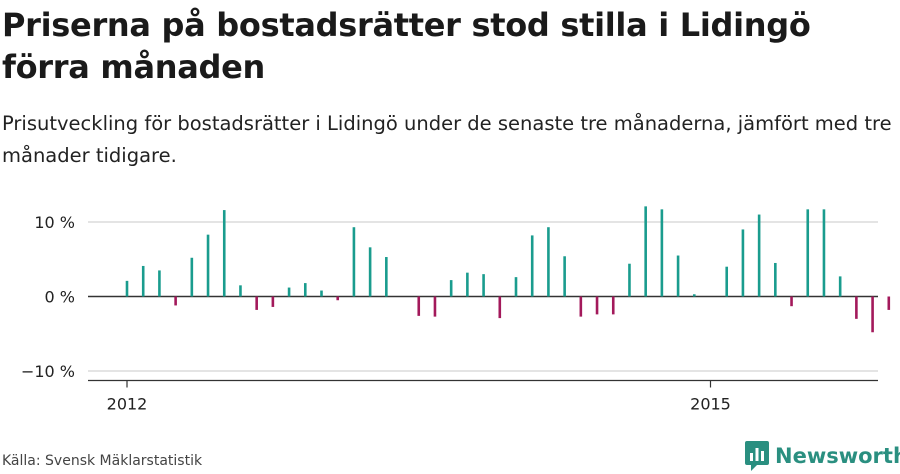 The width and height of the screenshot is (900, 474). I want to click on brand-name: Newsworthy, so click(837, 456).